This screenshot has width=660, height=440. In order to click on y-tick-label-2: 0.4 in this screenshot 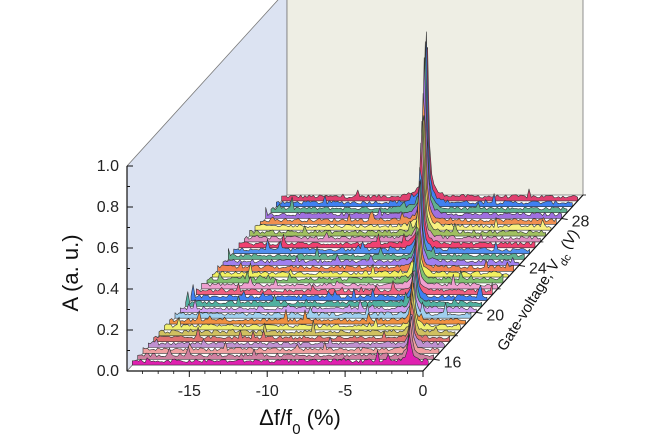, I will do `click(108, 289)`.